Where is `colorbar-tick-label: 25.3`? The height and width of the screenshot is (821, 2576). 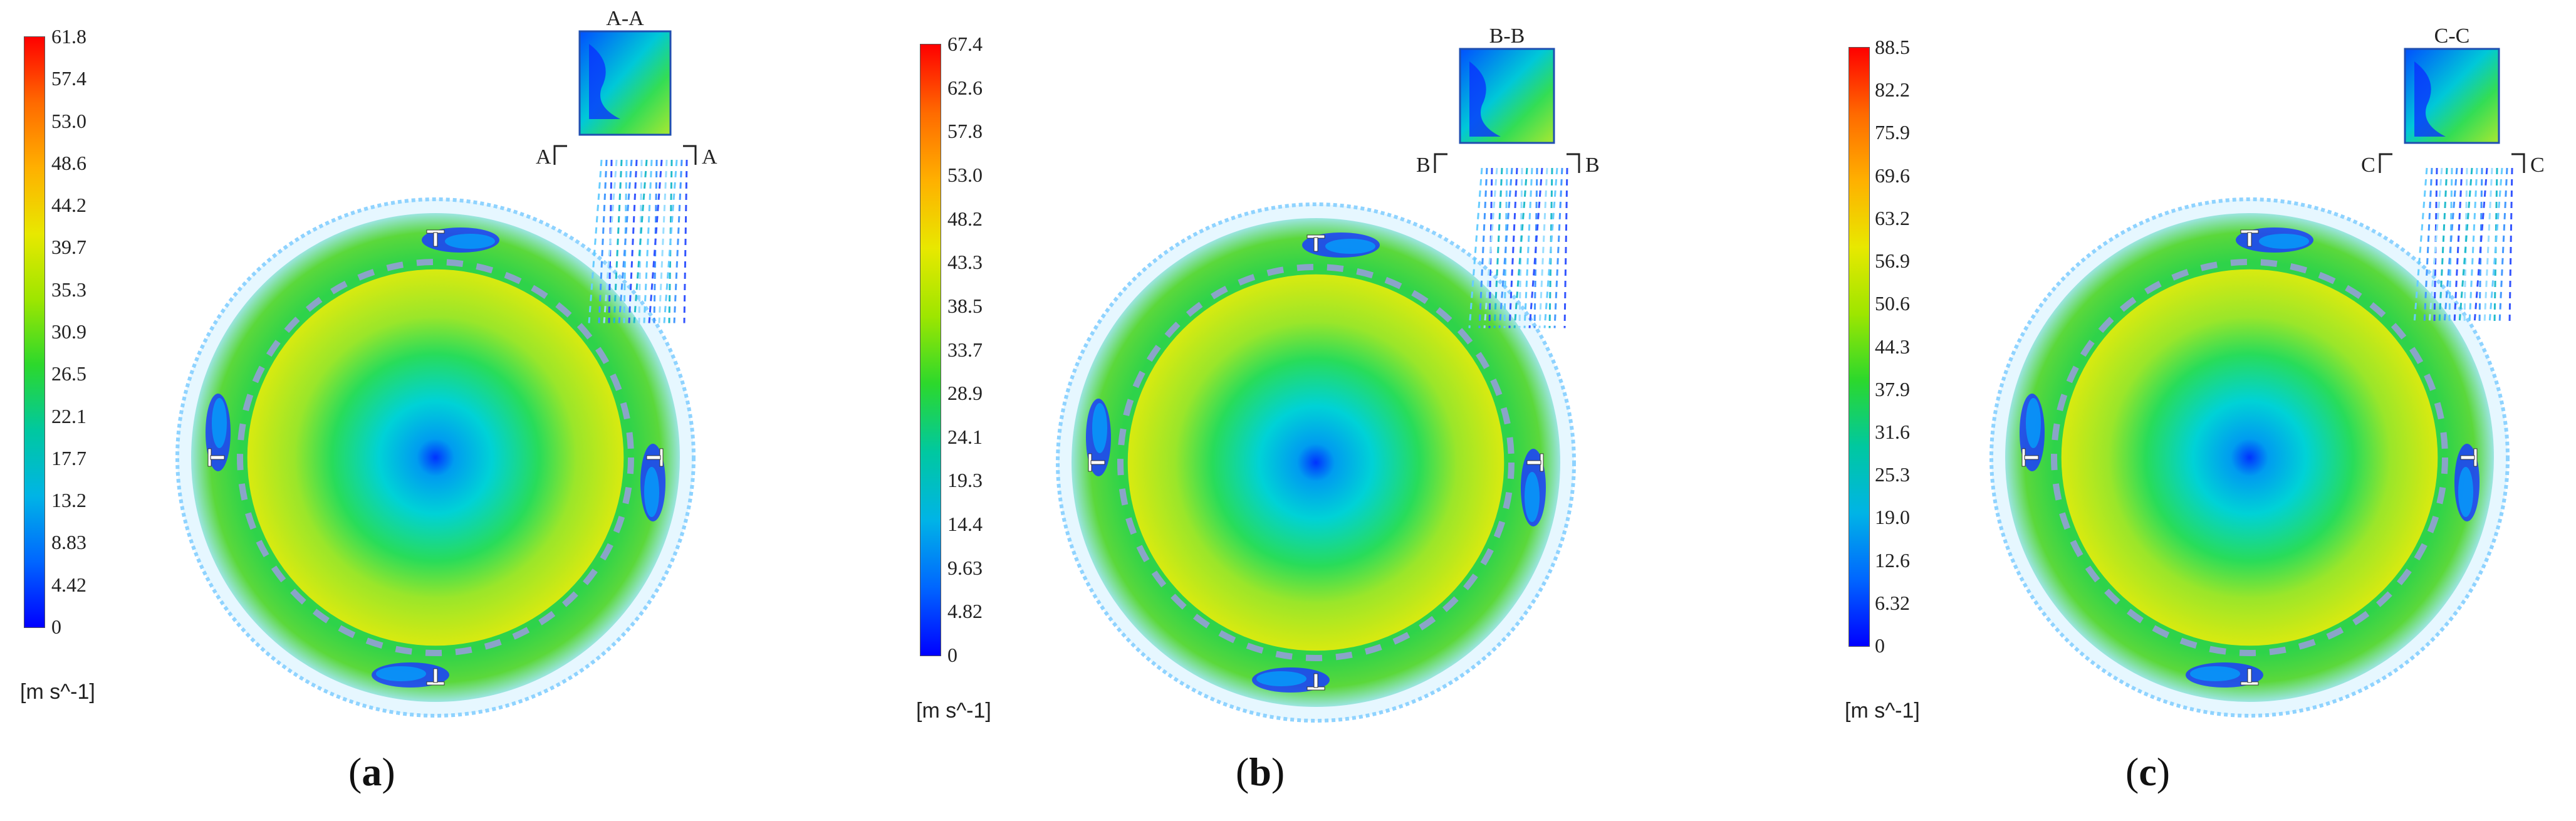
colorbar-tick-label: 25.3 is located at coordinates (1892, 474).